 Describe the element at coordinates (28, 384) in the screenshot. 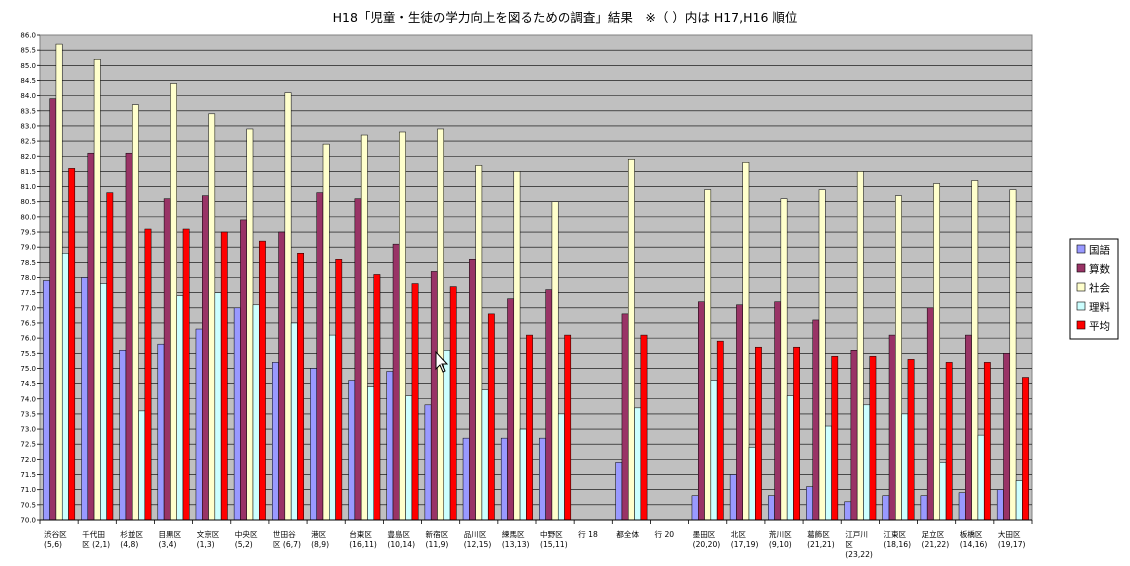

I see `y-tick-label: 74.5` at that location.